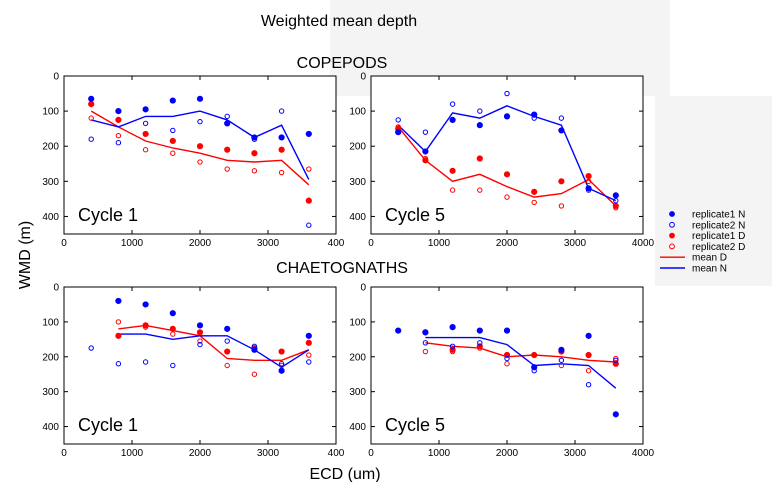  Describe the element at coordinates (200, 155) in the screenshot. I see `plot-area` at that location.